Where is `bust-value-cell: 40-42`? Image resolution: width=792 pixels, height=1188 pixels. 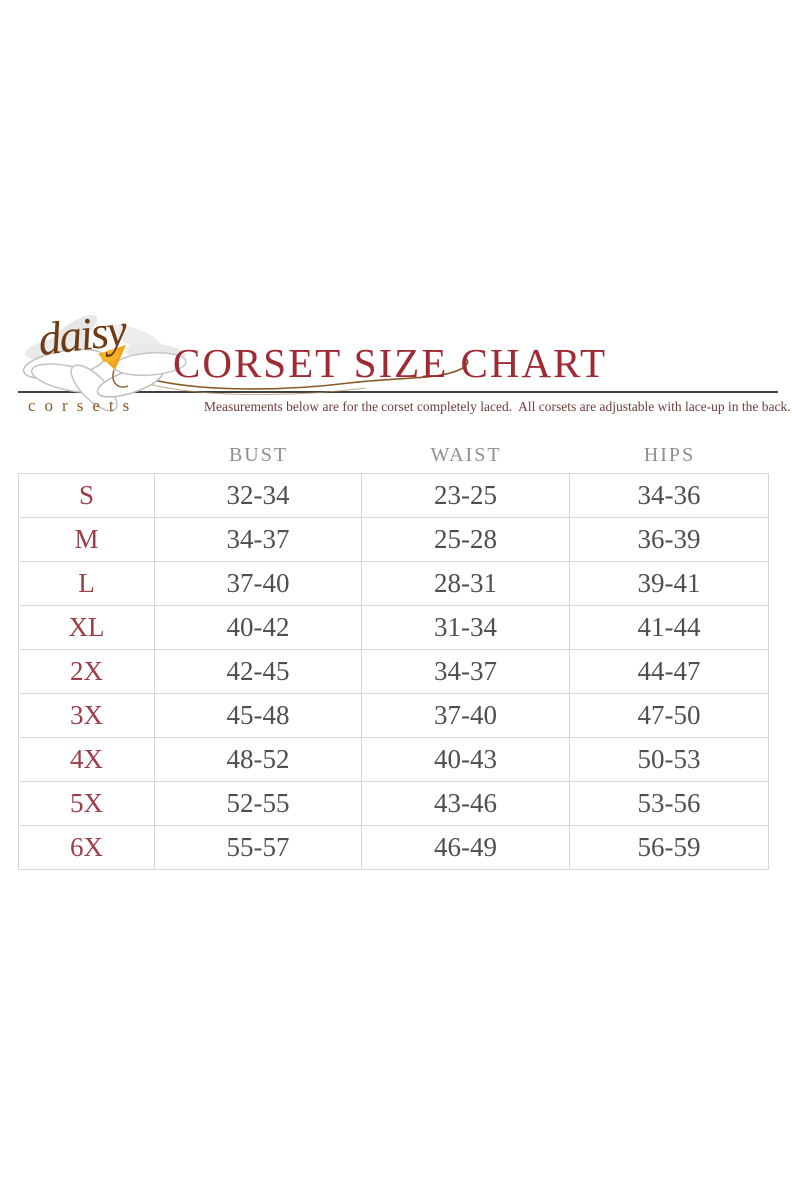
bust-value-cell: 40-42 is located at coordinates (258, 627).